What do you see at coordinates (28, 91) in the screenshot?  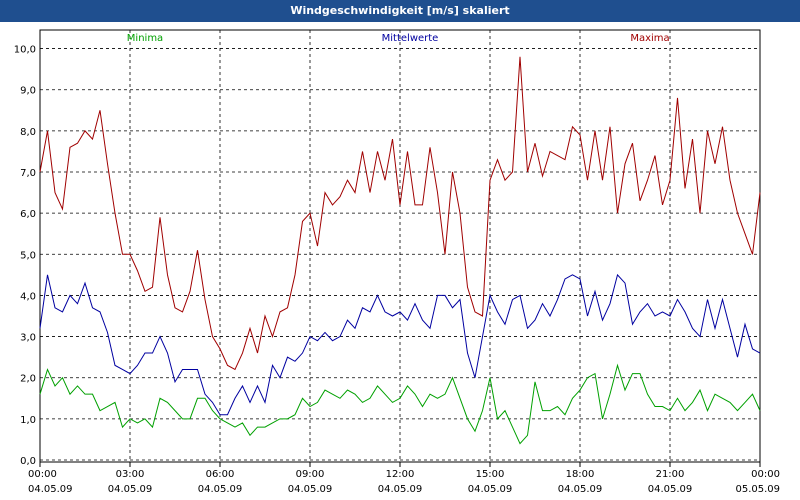 I see `y-tick-label: 9,0` at bounding box center [28, 91].